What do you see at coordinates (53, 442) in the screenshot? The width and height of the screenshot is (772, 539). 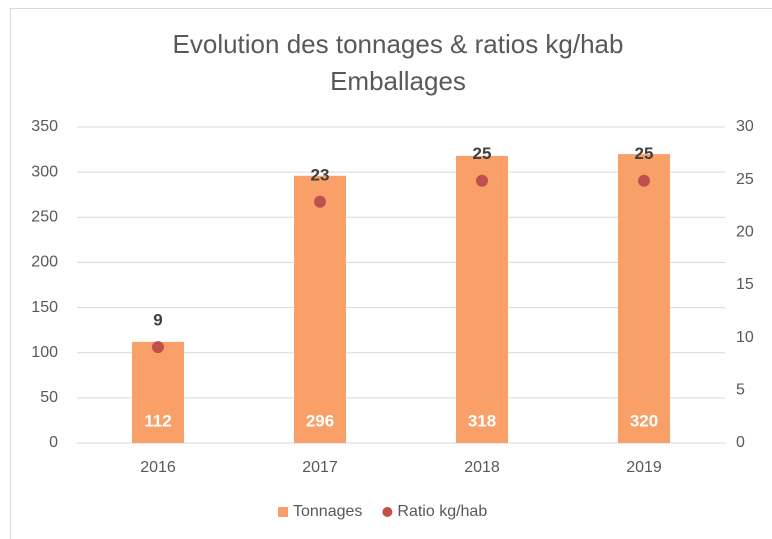 I see `y-tick-label: 0` at bounding box center [53, 442].